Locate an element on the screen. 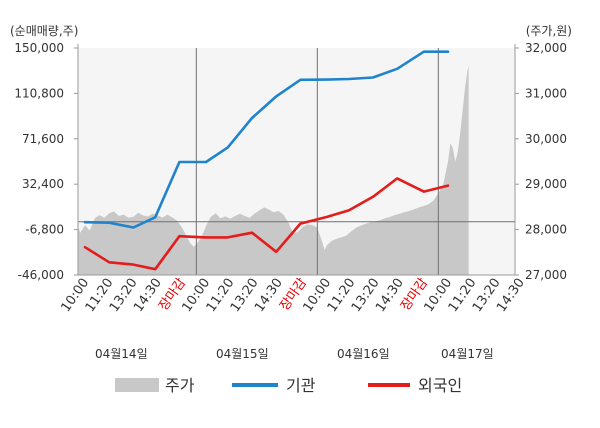 The height and width of the screenshot is (428, 600). legend-swatch-foreign is located at coordinates (389, 385).